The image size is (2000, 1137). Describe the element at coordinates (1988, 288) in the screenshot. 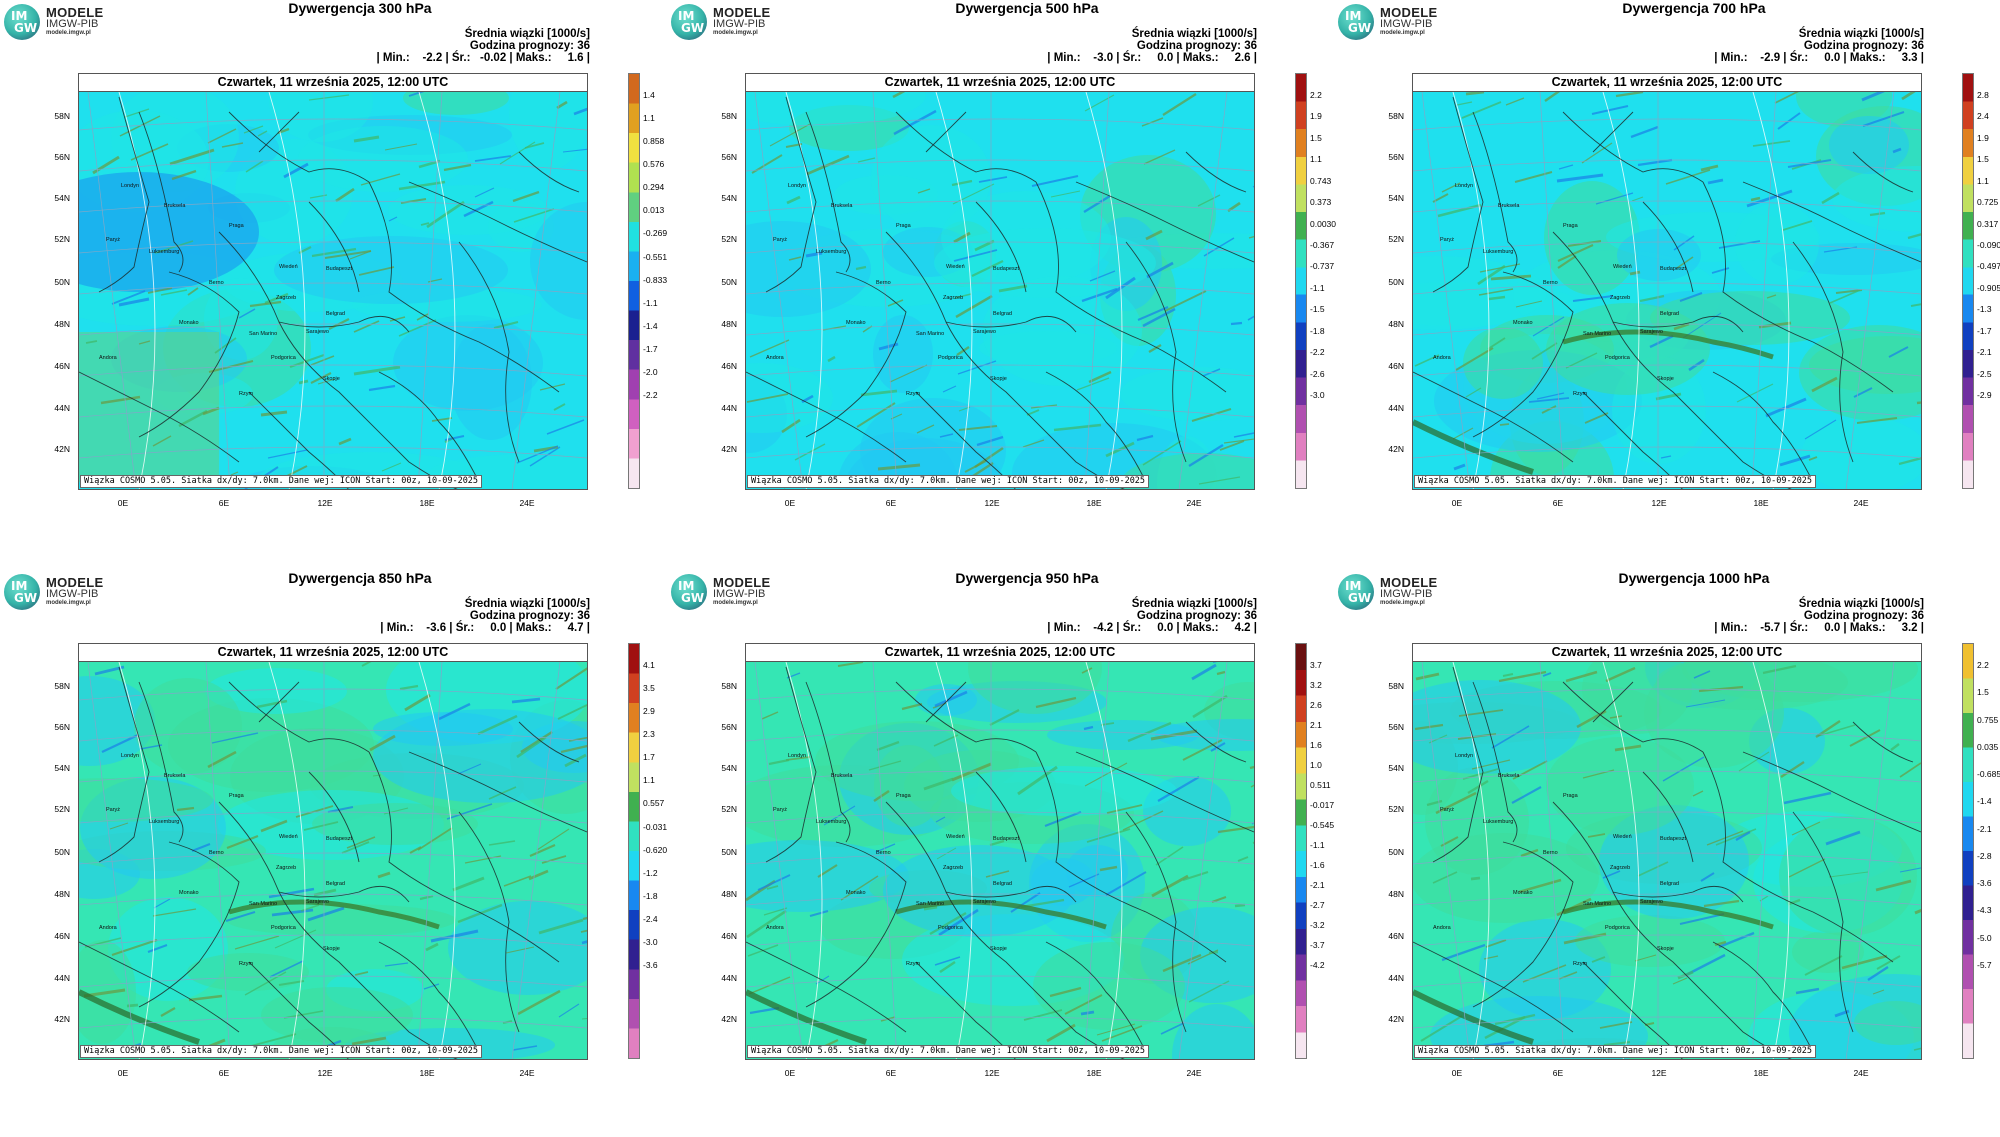

I see `colorbar-tick-label: -0.905` at that location.